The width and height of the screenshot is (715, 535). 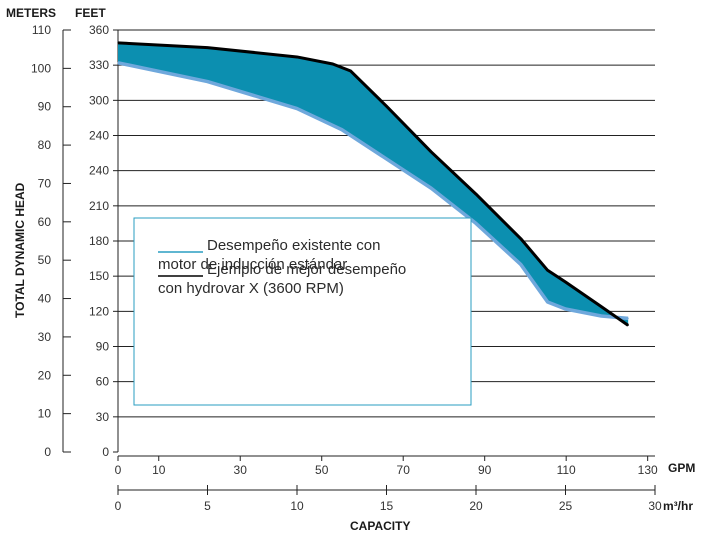 What do you see at coordinates (476, 506) in the screenshot?
I see `m3hr-tick-label: 20` at bounding box center [476, 506].